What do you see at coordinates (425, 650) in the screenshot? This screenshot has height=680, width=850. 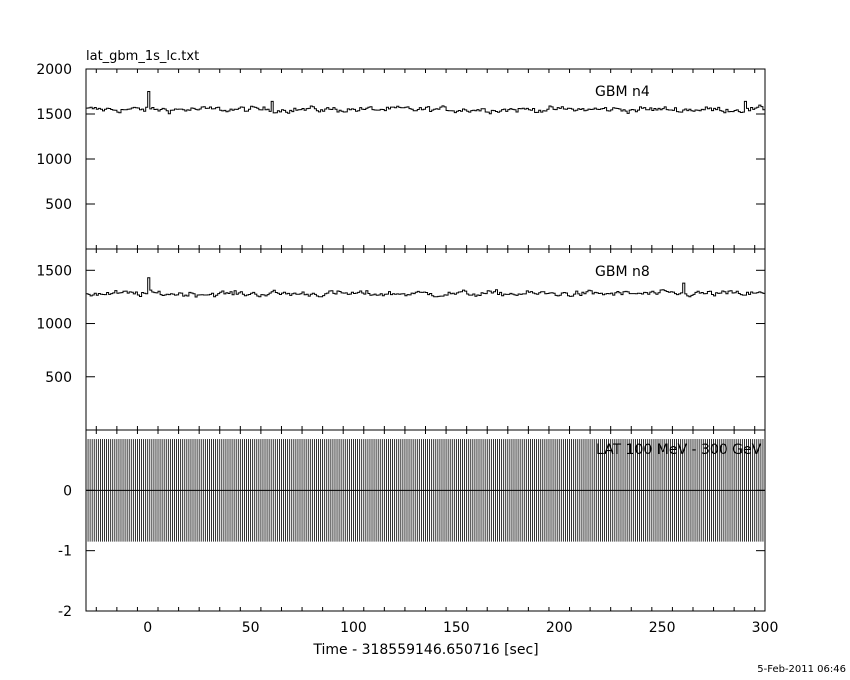 I see `x-axis-label: Time - 318559146.650716 [sec]` at bounding box center [425, 650].